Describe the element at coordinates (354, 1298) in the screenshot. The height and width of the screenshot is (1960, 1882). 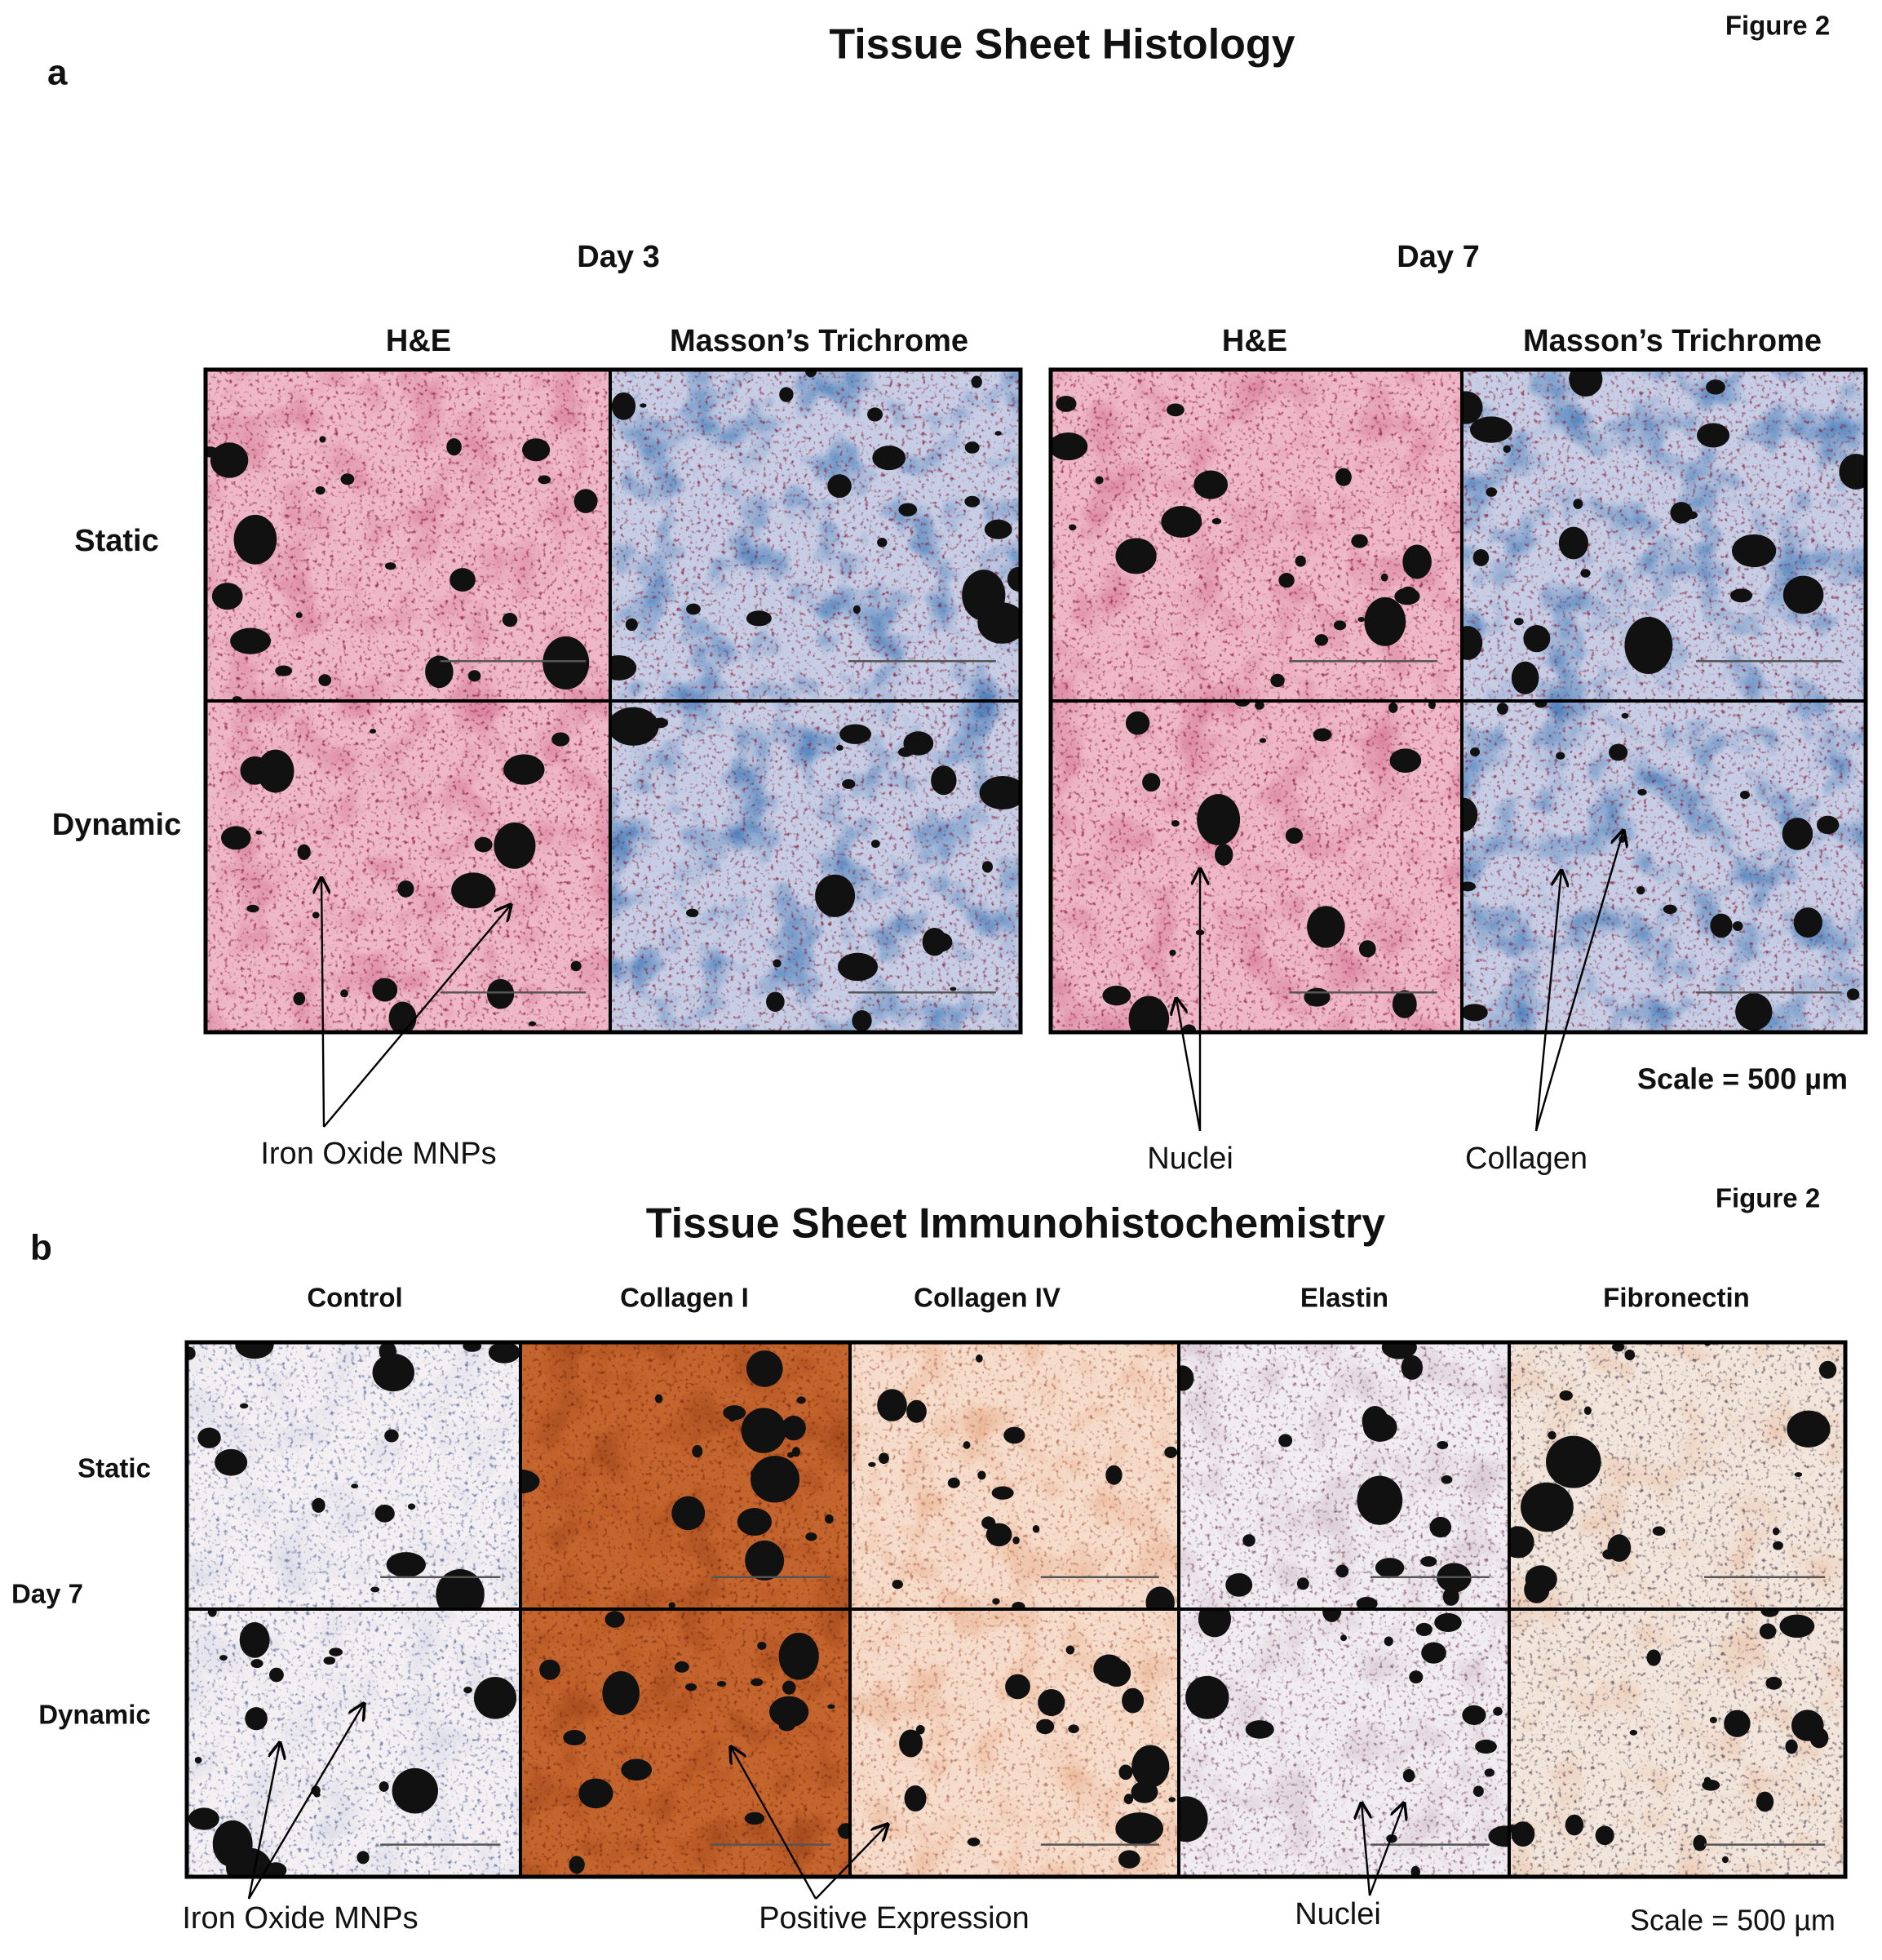
I see `column-header: Control` at that location.